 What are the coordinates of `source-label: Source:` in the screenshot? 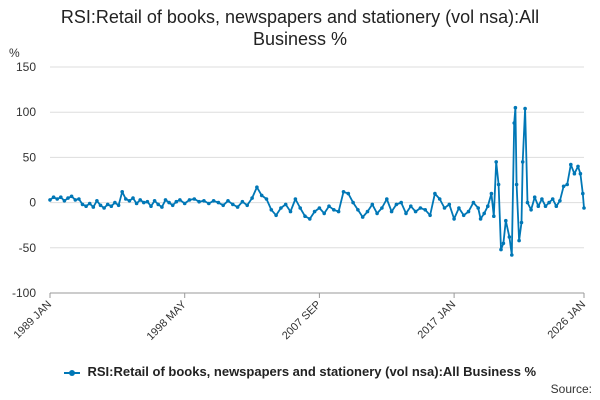 It's located at (571, 389).